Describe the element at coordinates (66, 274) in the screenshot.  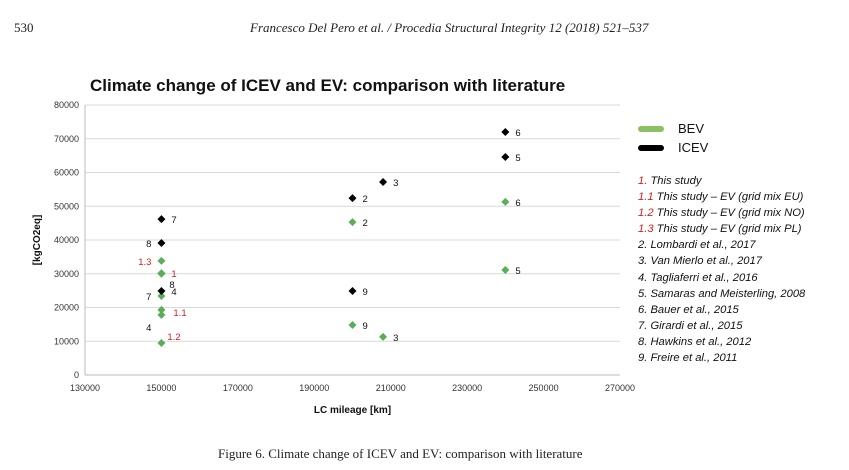
I see `y-tick-label: 30000` at that location.